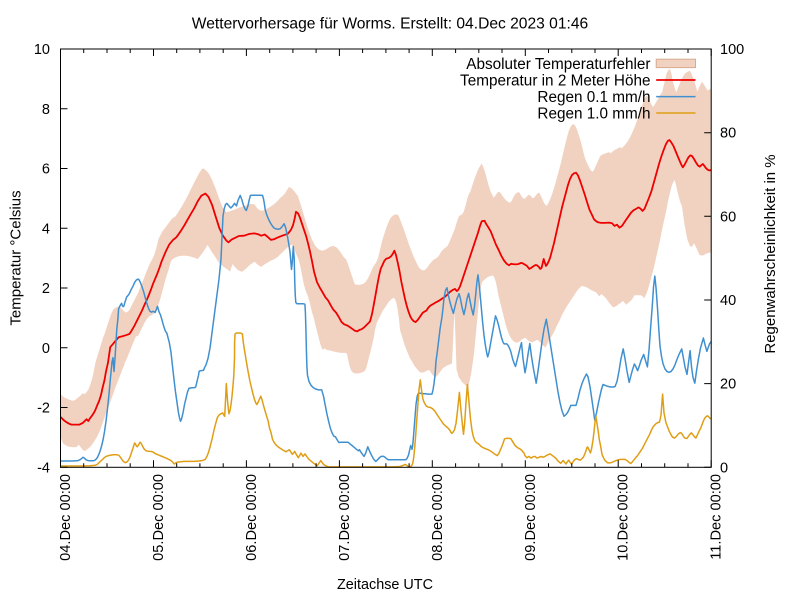  What do you see at coordinates (43, 409) in the screenshot?
I see `svg-text: -2` at bounding box center [43, 409].